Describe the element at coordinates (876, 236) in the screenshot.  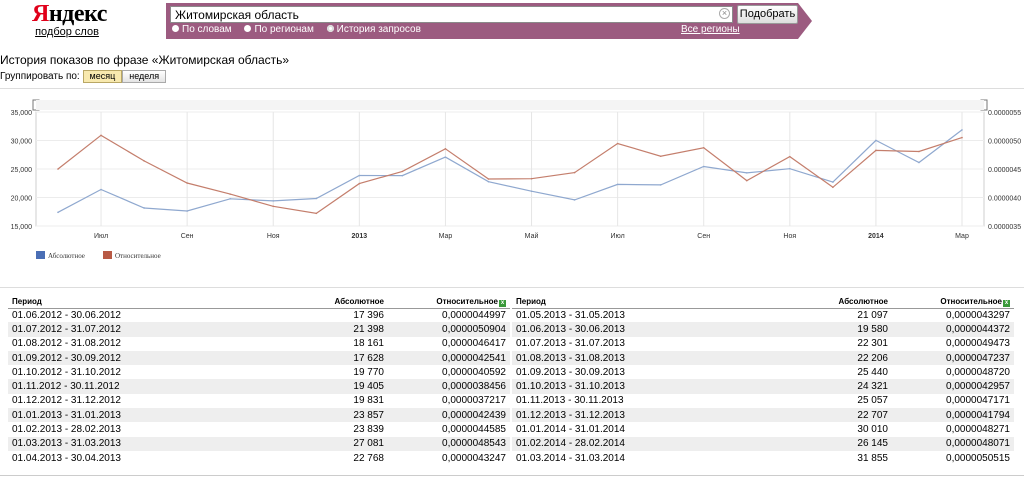
I see `x-tick-label: 2014` at that location.